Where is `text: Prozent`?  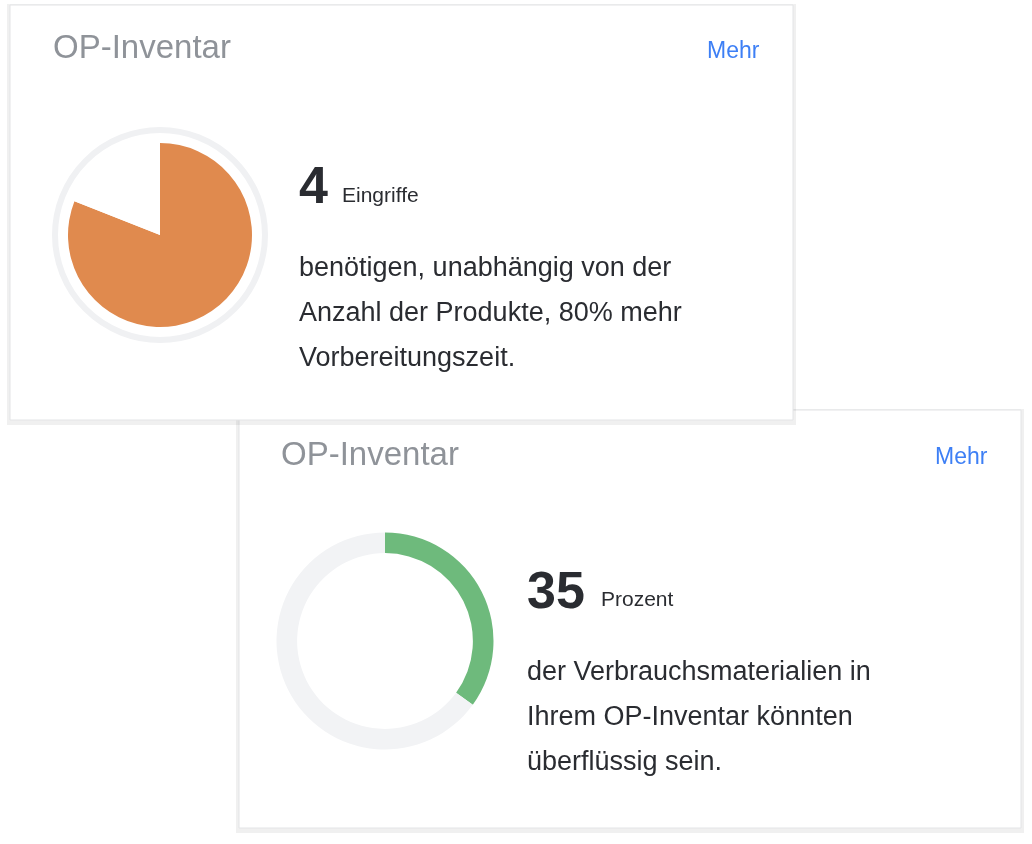
text: Prozent is located at coordinates (637, 598).